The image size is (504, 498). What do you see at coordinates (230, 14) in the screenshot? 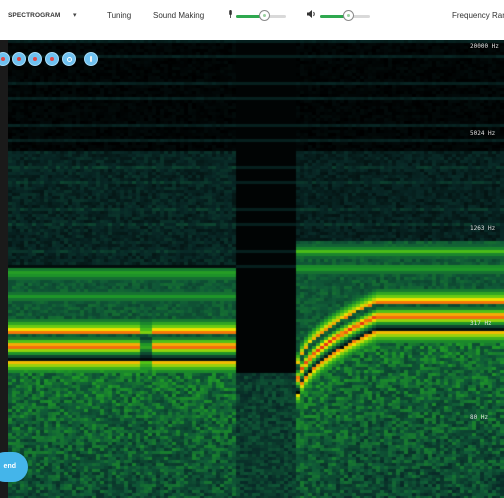
I see `microphone-icon` at bounding box center [230, 14].